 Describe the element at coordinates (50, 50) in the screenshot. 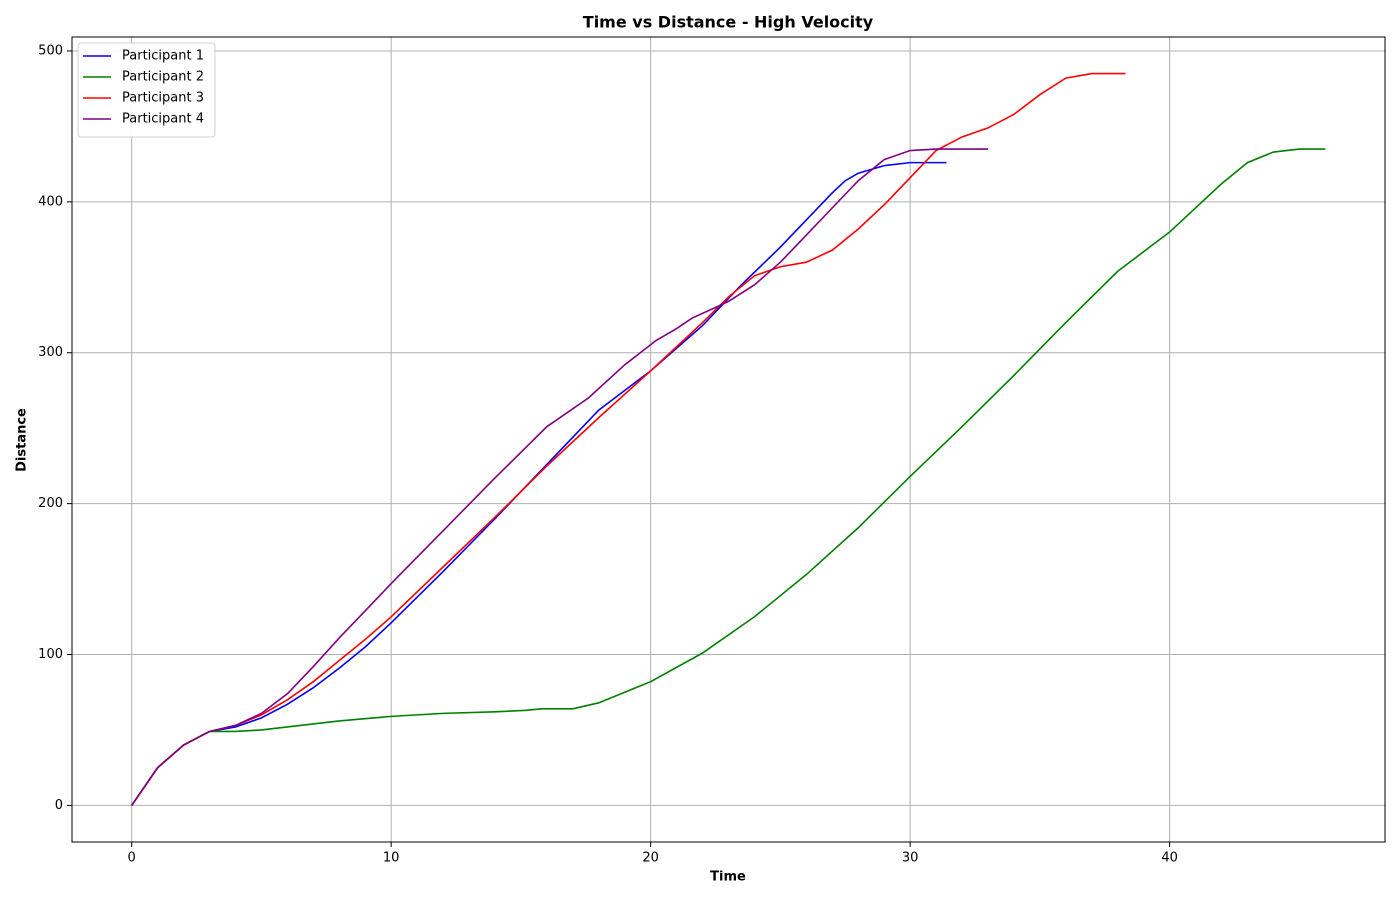

I see `y-tick-label: 500` at that location.